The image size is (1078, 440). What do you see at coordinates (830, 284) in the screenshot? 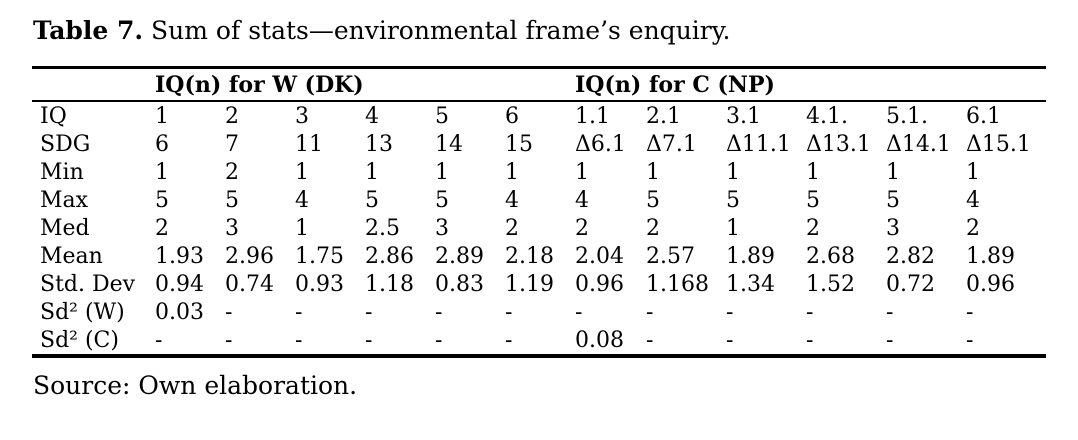
I see `table-cell: 1.52` at bounding box center [830, 284].